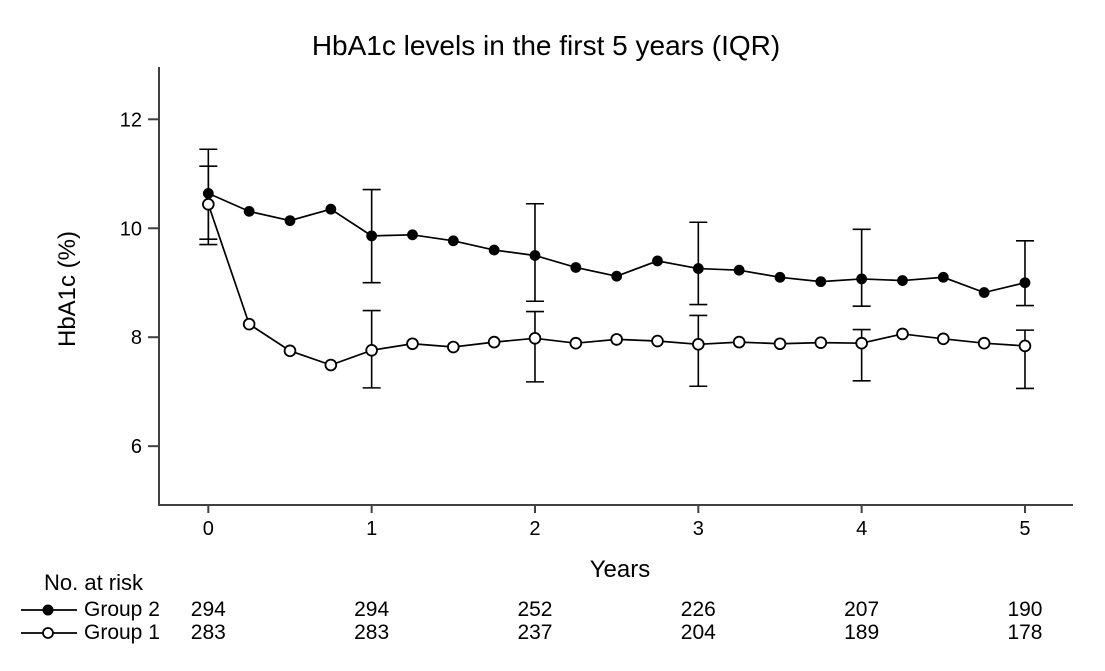 The width and height of the screenshot is (1105, 671). I want to click on y-tick-label: 12, so click(131, 120).